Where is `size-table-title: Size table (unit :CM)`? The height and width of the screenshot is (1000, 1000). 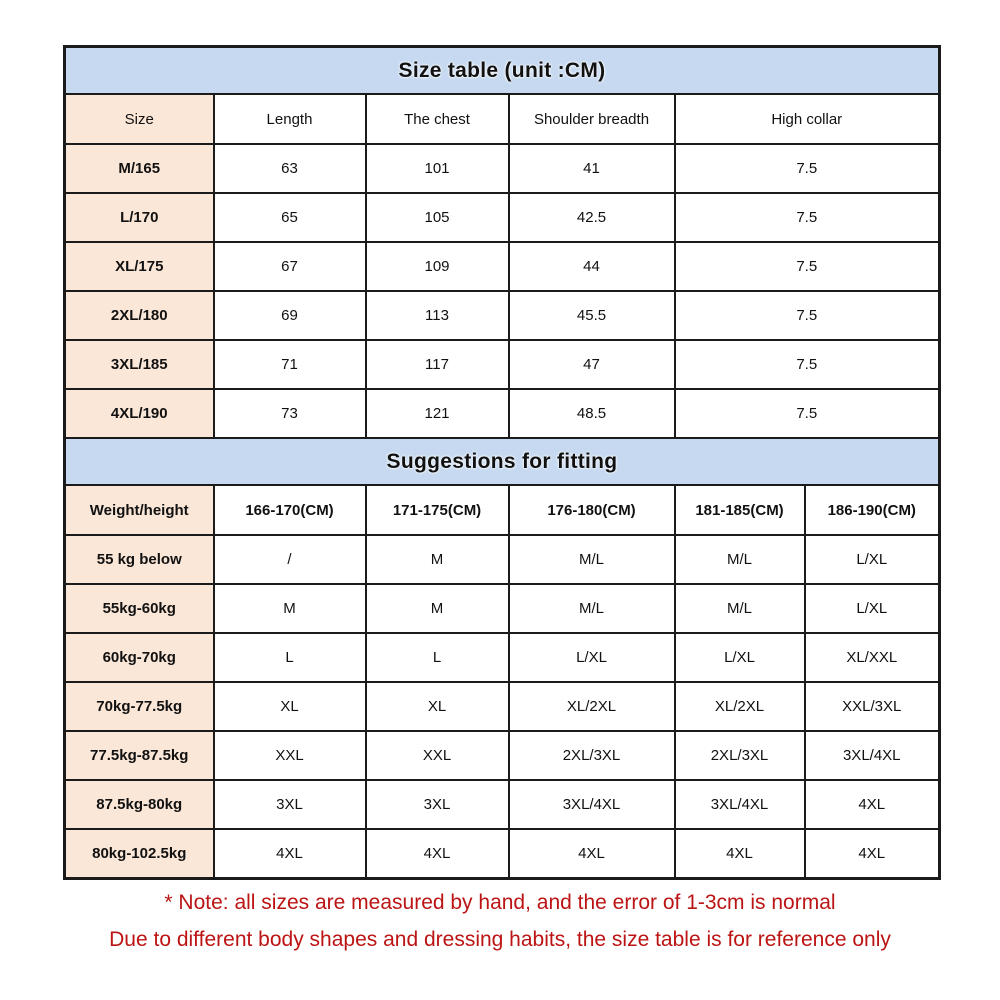
size-table-title: Size table (unit :CM) is located at coordinates (502, 70).